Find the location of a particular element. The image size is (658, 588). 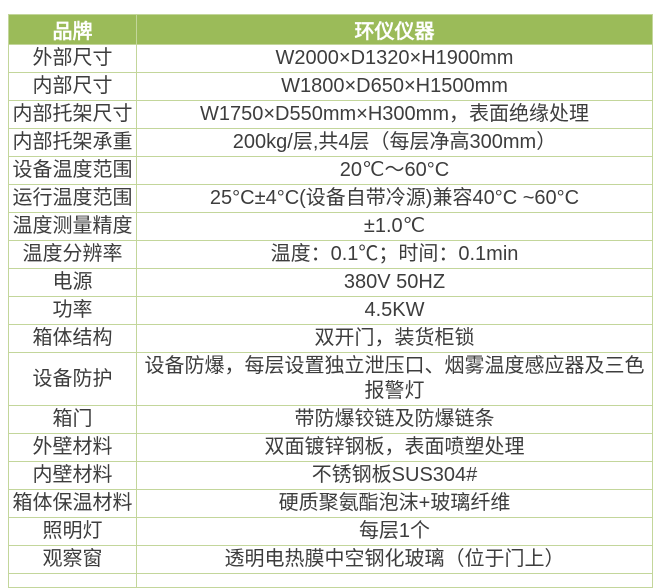

table-row: 设备温度范围 20℃～60°C is located at coordinates (330, 170).